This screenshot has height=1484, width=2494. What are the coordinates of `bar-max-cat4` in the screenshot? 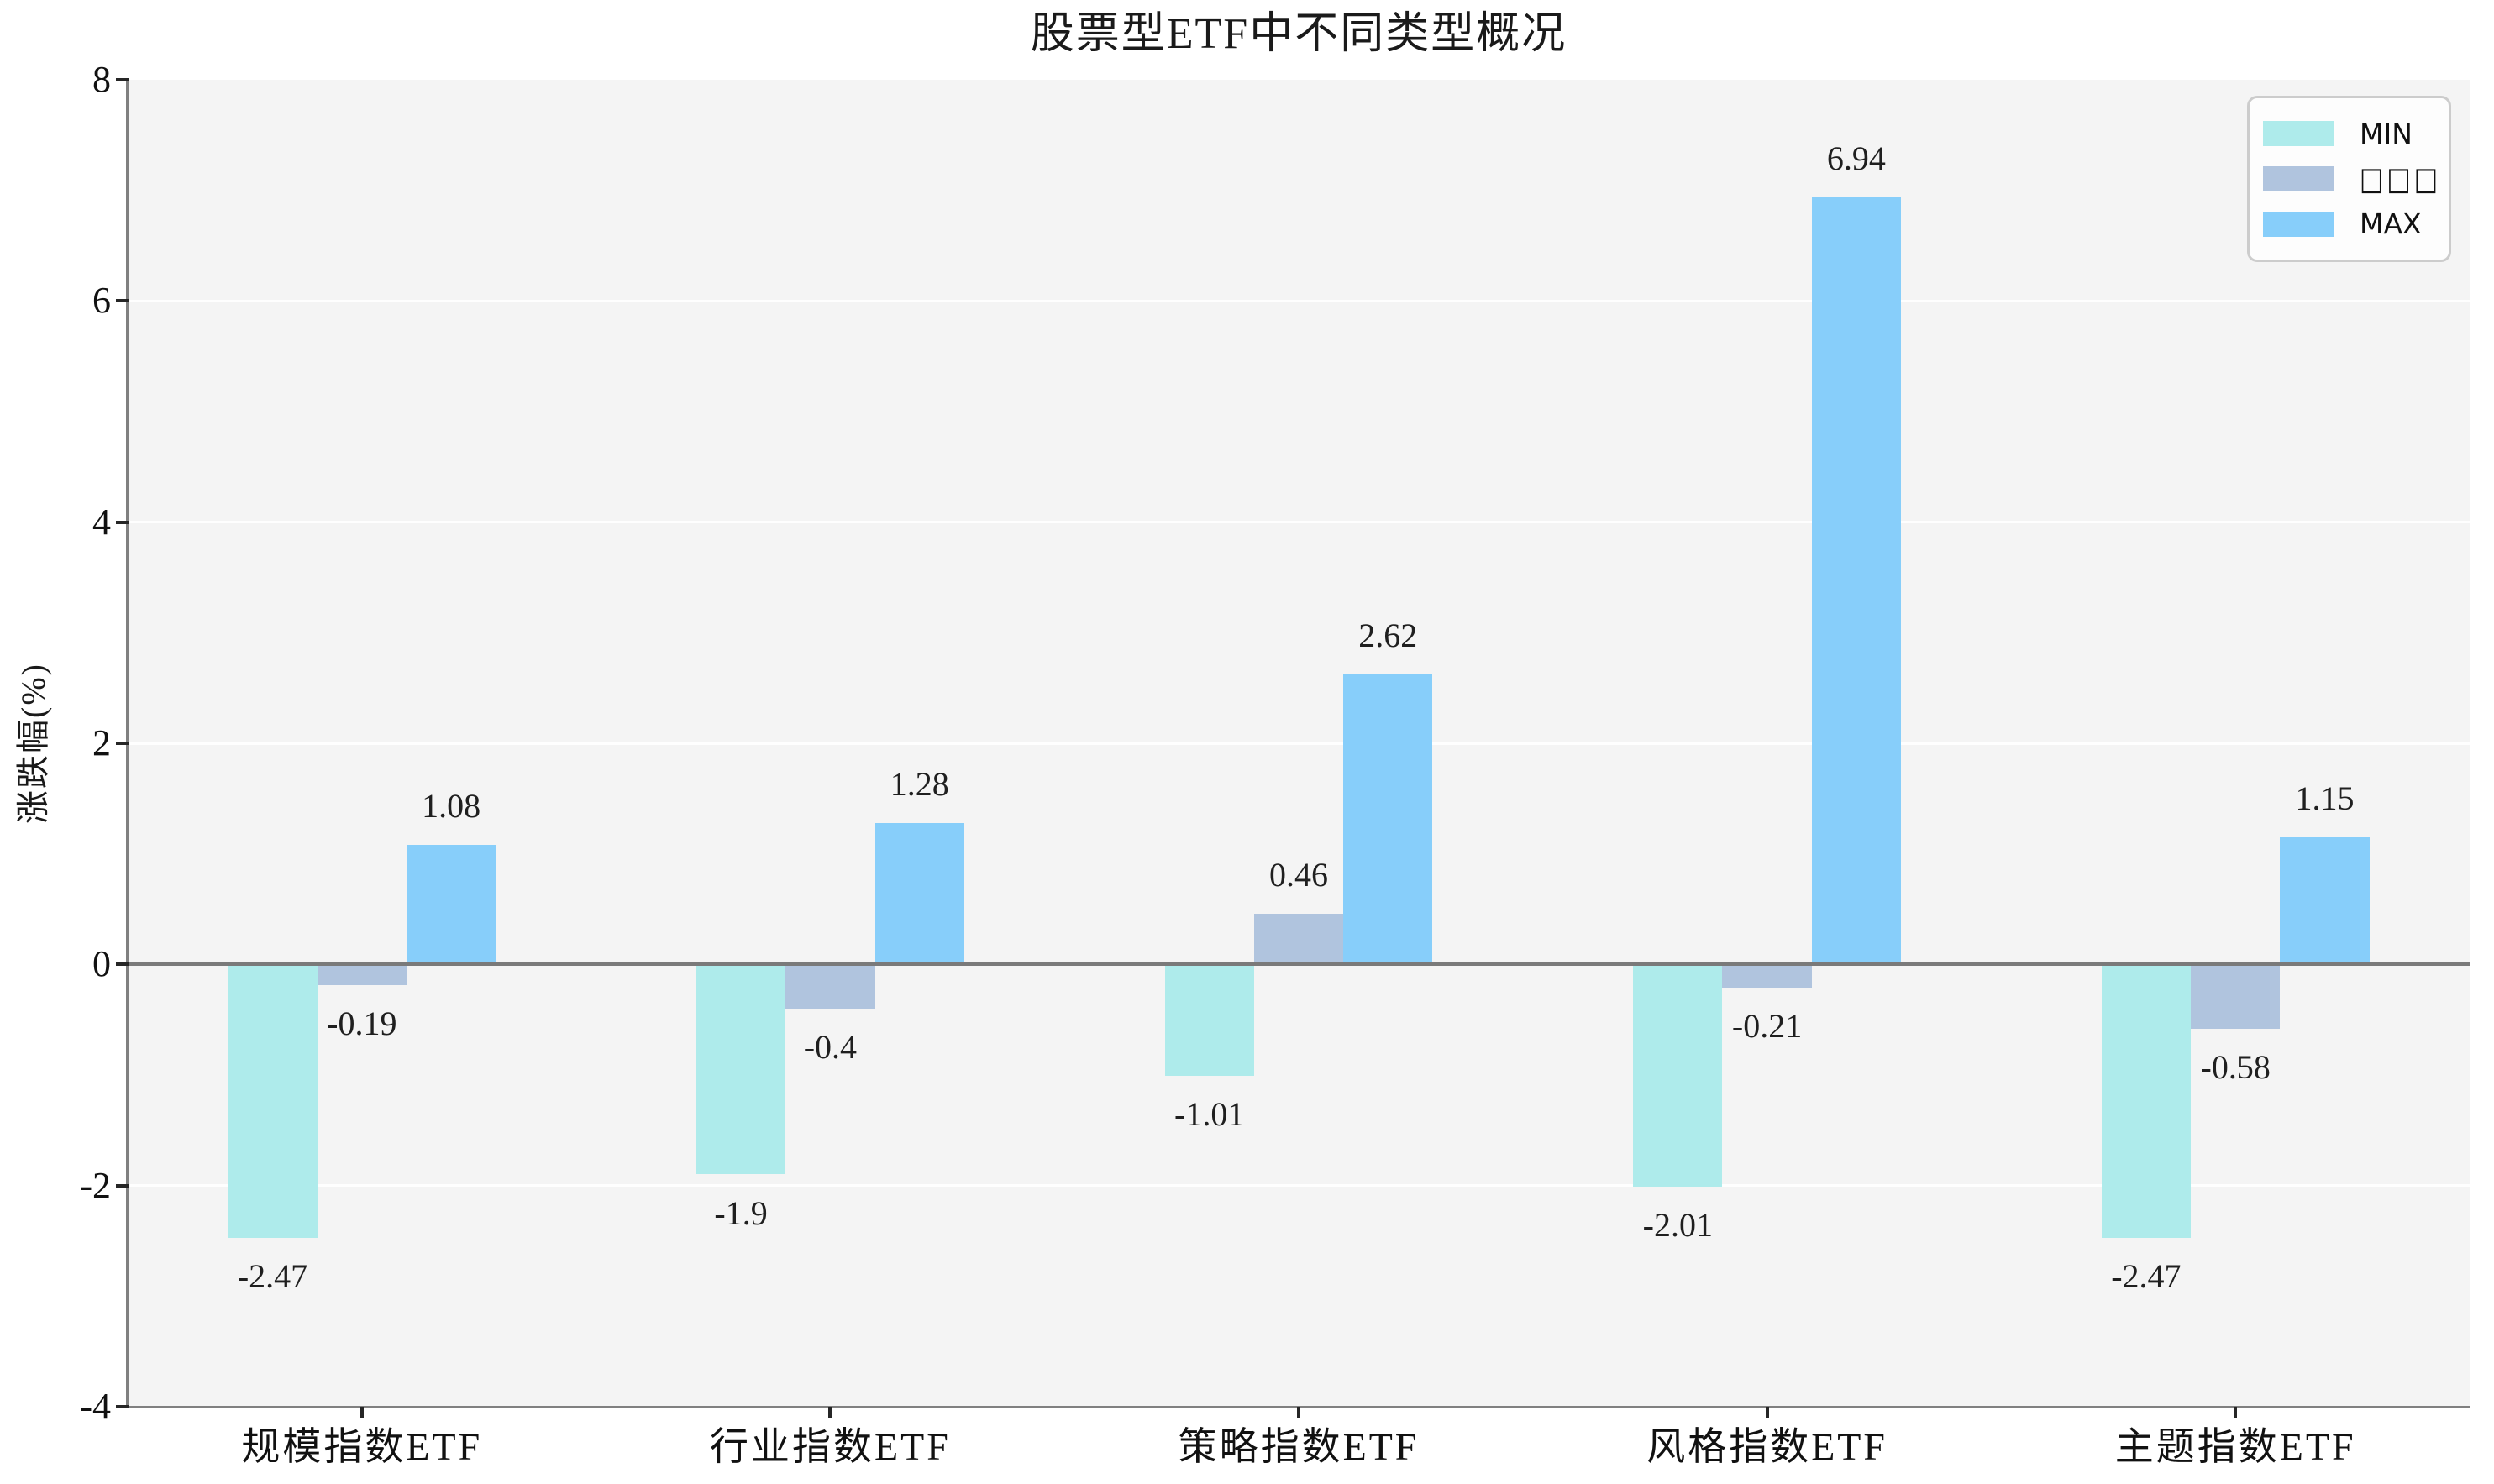 It's located at (2325, 901).